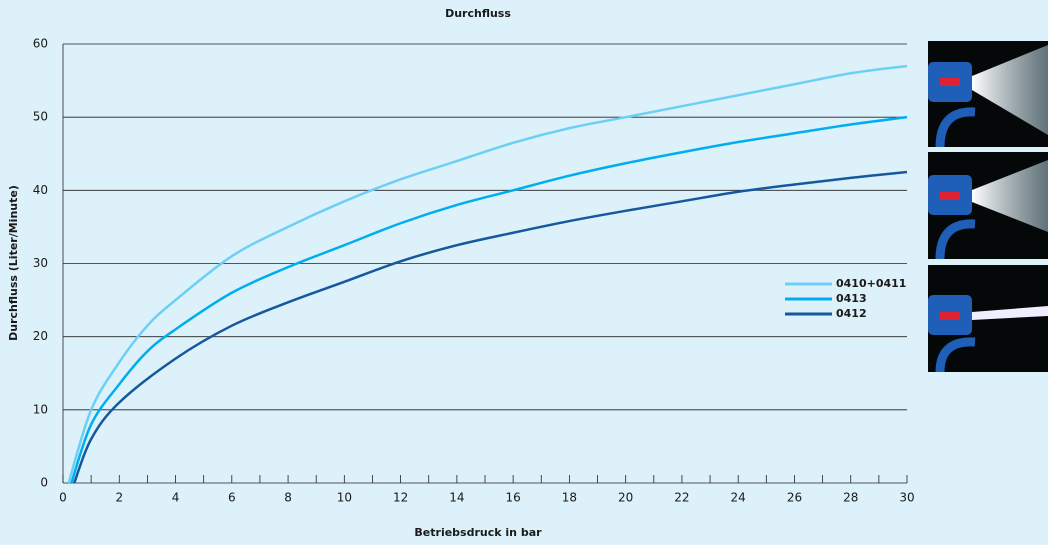 The height and width of the screenshot is (545, 1048). I want to click on x-tick-label: 2, so click(119, 498).